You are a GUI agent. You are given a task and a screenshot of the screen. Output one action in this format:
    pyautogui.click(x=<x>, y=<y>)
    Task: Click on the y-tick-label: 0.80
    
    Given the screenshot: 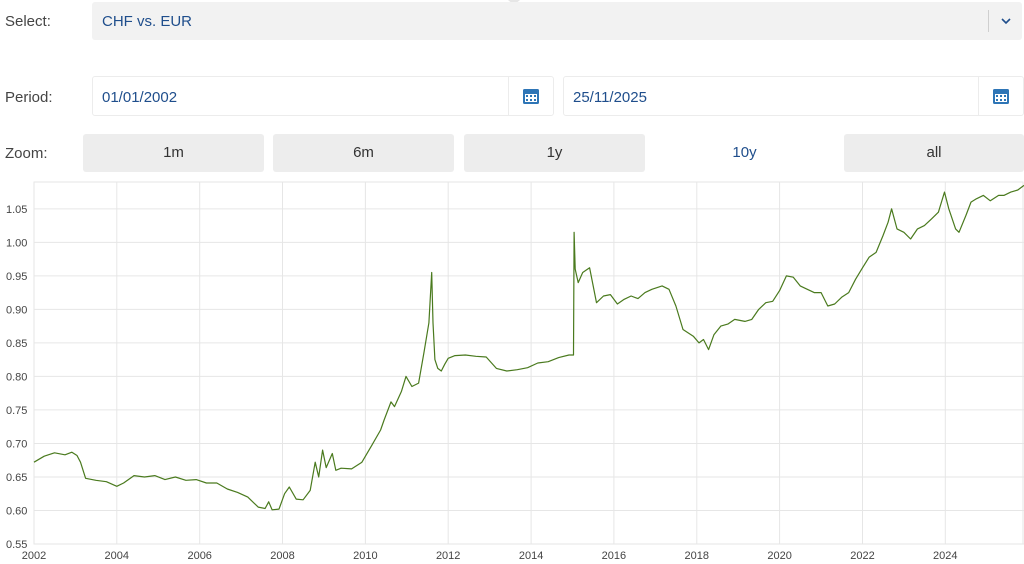 What is the action you would take?
    pyautogui.click(x=16, y=377)
    